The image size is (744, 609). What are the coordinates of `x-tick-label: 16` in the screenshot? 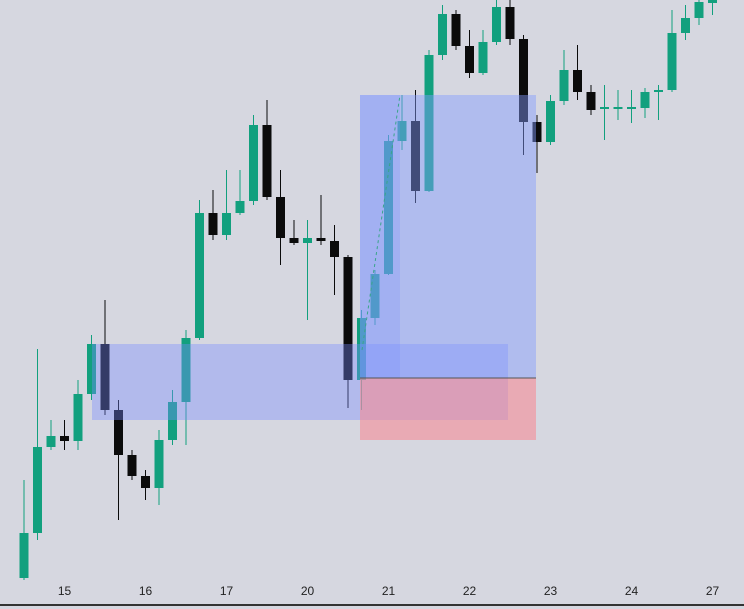 It's located at (146, 591).